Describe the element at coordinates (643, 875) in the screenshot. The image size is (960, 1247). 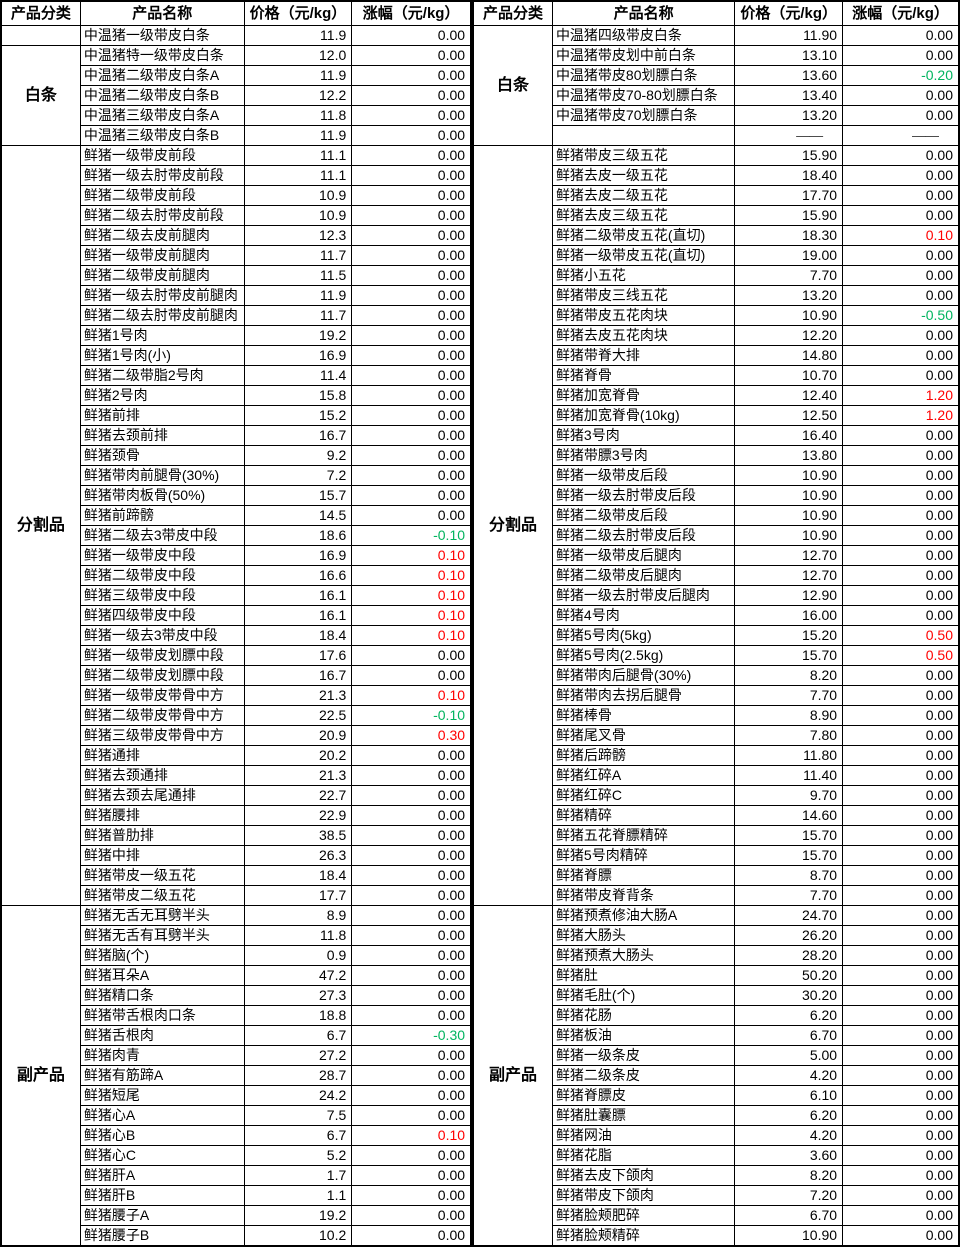
I see `product-name-cell: 鲜猪脊膘` at that location.